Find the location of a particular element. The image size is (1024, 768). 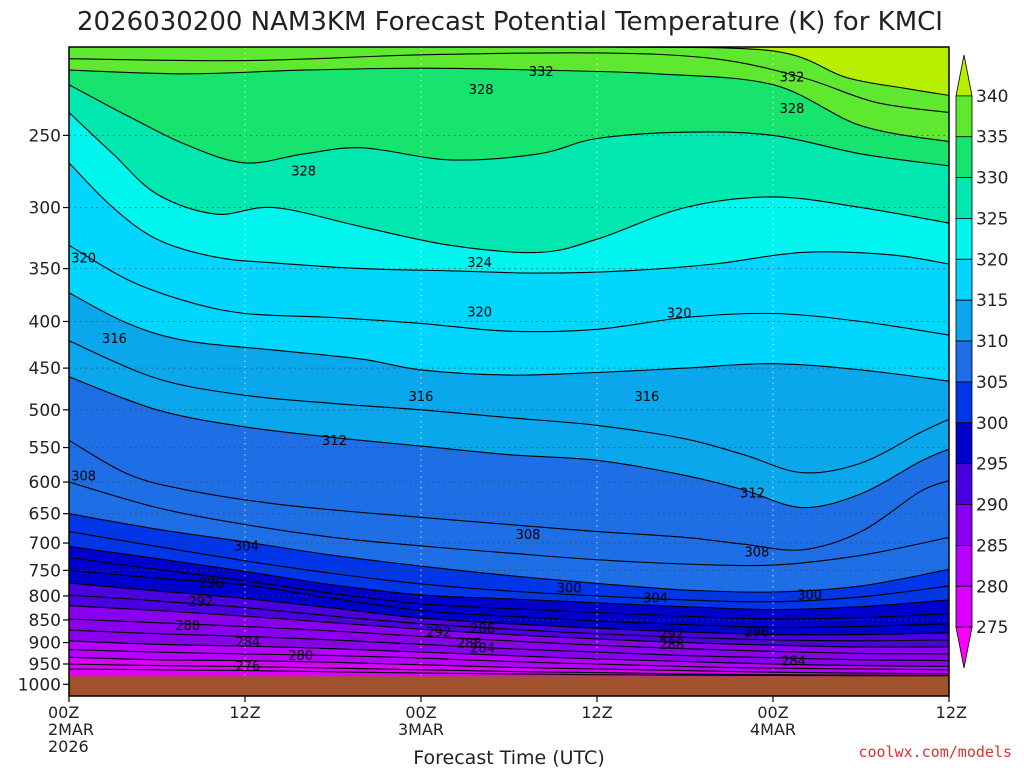

contour-label-20: 300 is located at coordinates (809, 595).